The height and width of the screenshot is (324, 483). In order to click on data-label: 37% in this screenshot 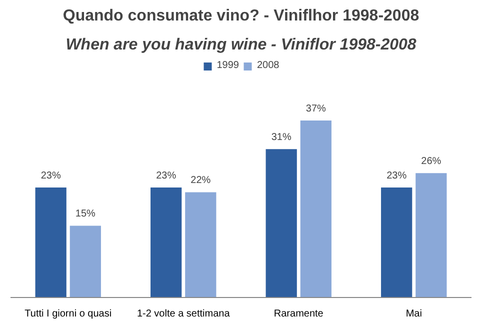, I will do `click(316, 108)`.